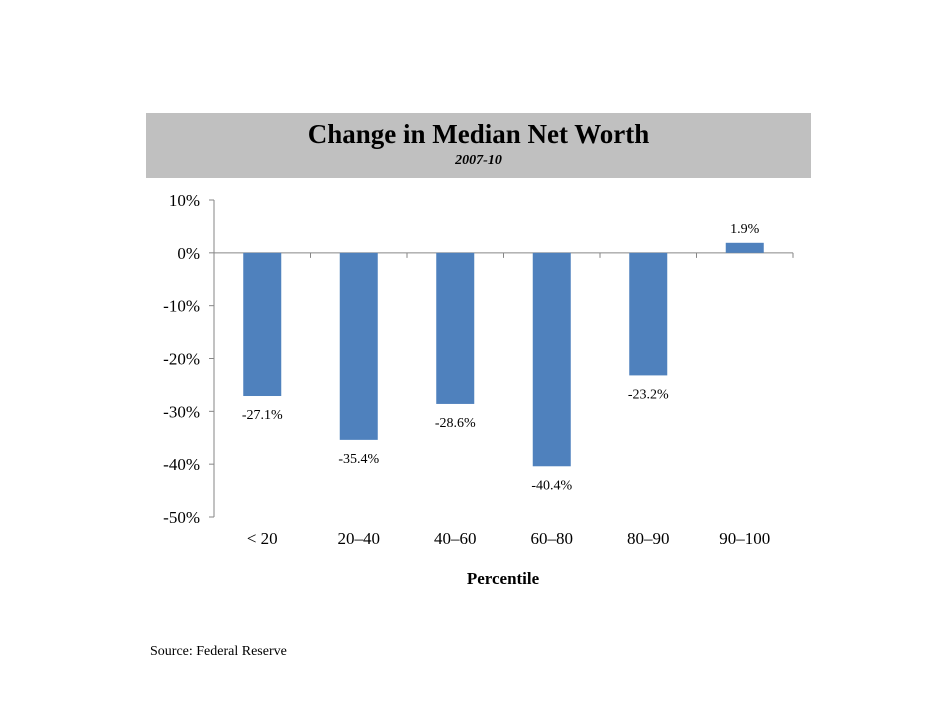 This screenshot has height=728, width=942. Describe the element at coordinates (181, 306) in the screenshot. I see `y-tick-label: -10%` at that location.